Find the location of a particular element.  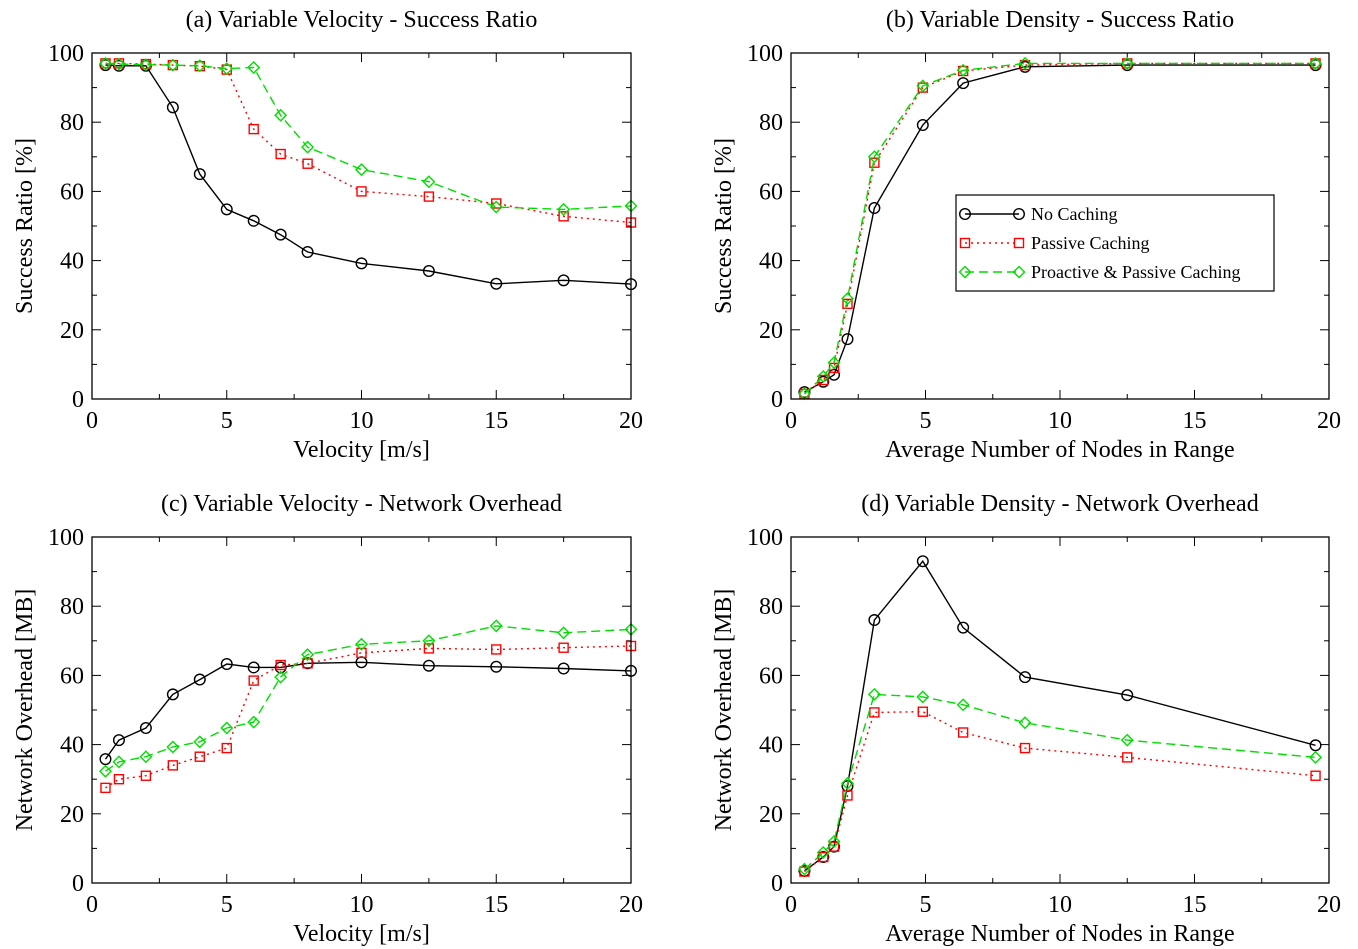

legend-entry: Proactive & Passive Caching is located at coordinates (1135, 272).